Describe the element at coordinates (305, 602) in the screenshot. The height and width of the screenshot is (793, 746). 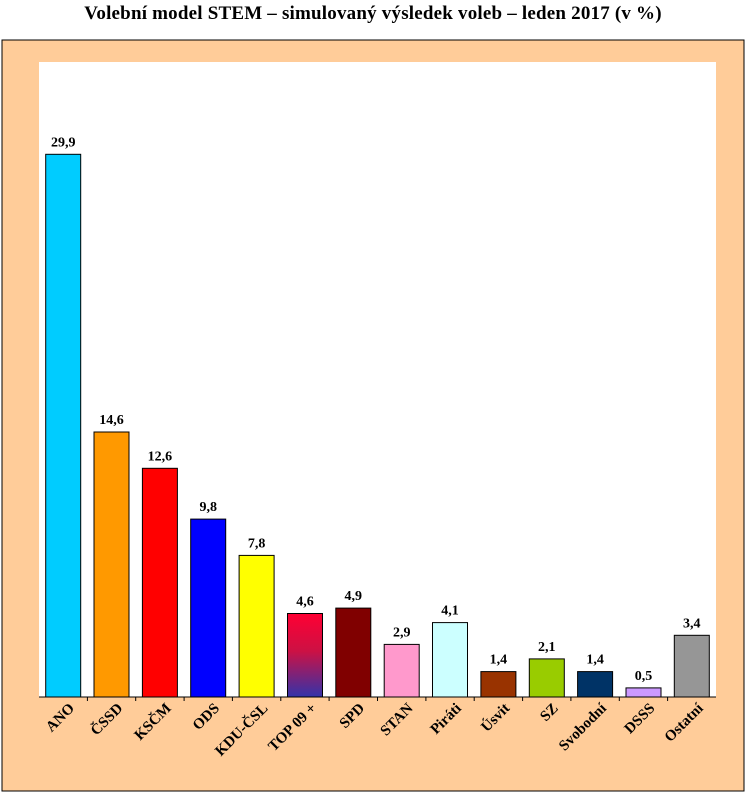
I see `data-label: 4,6` at that location.